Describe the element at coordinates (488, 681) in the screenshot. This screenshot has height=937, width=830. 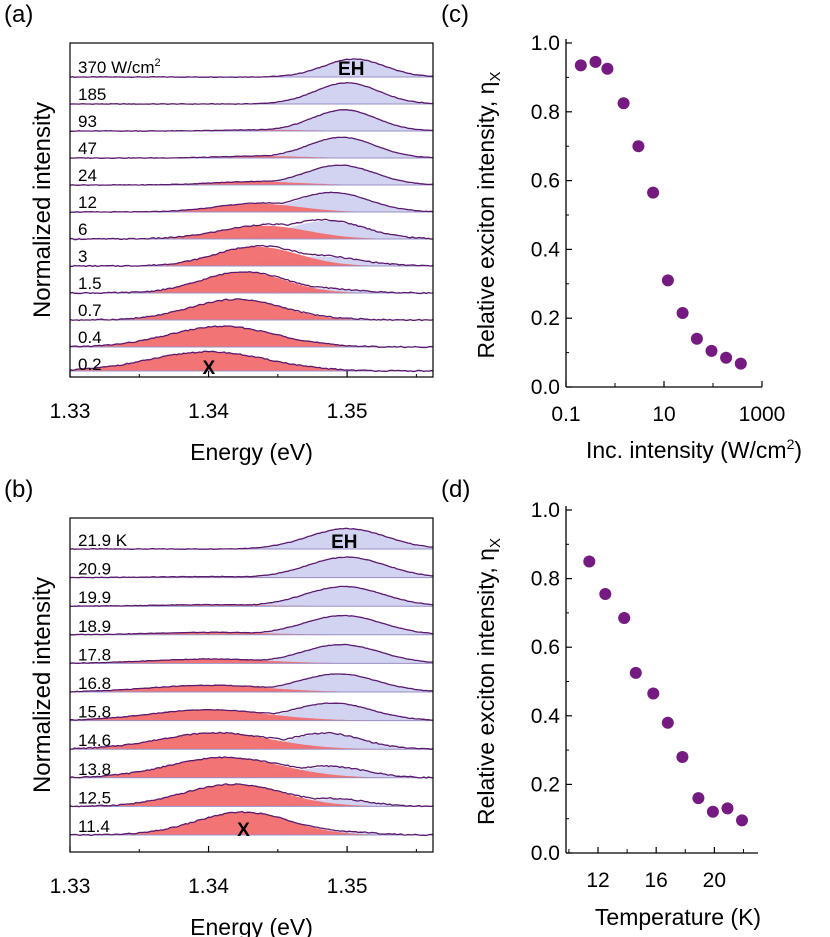
I see `y-axis-title: Relative exciton intensity, ηX` at that location.